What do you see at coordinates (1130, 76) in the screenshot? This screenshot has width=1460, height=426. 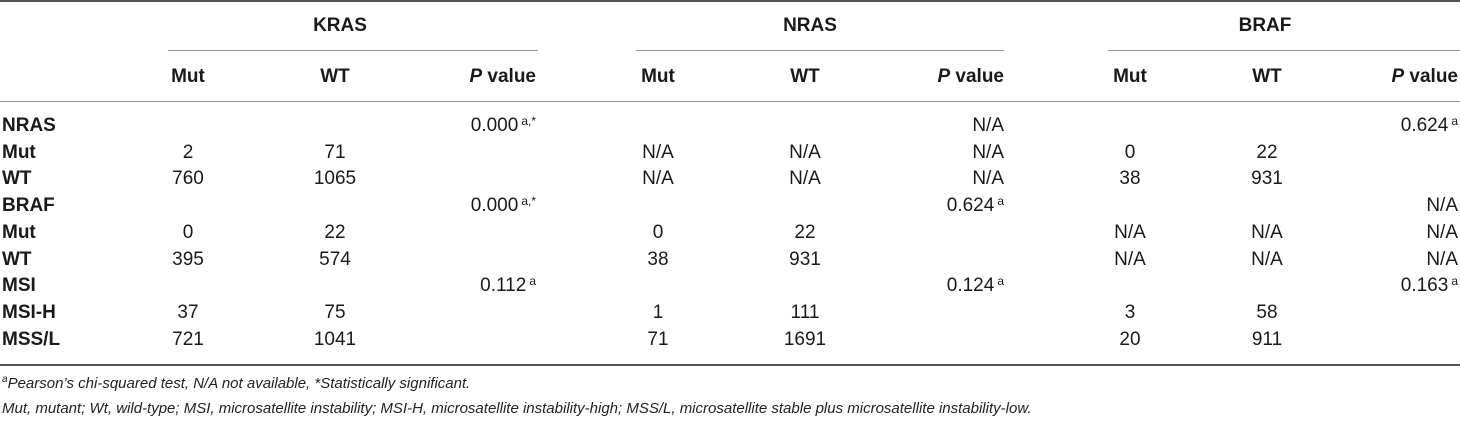 I see `subheader-mut-braf: Mut` at bounding box center [1130, 76].